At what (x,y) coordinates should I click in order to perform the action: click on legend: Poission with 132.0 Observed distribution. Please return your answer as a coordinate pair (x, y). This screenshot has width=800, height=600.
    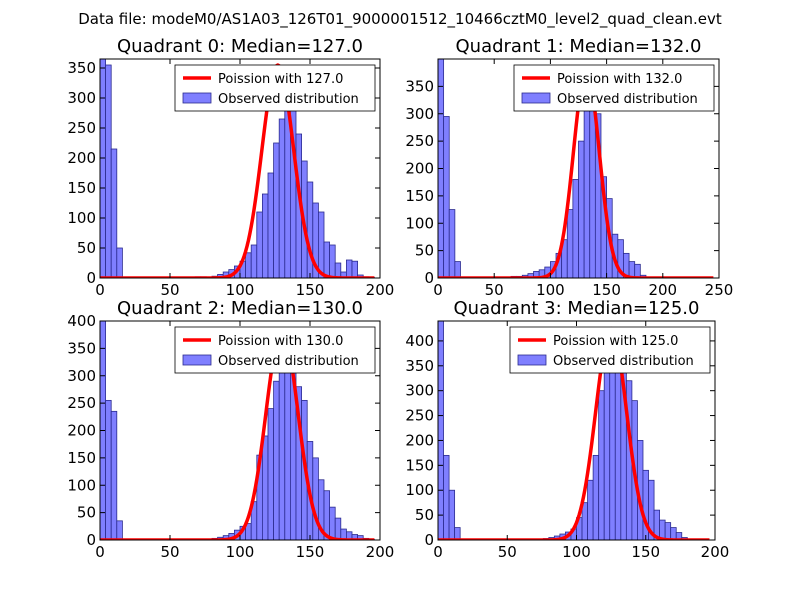
    Looking at the image, I should click on (614, 88).